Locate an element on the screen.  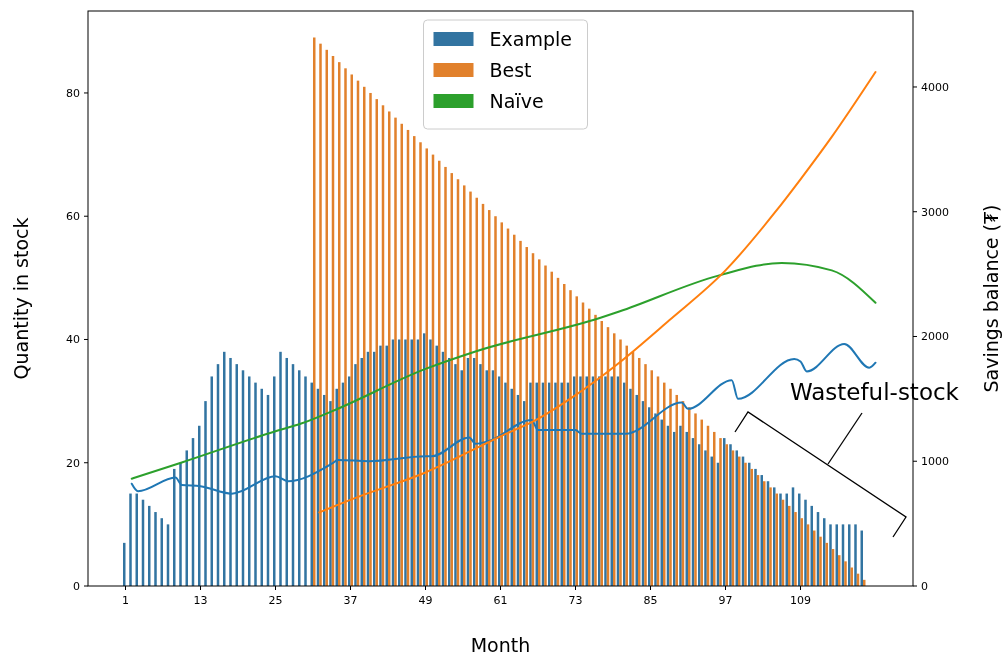
y-tick-label: 0 is located at coordinates (76, 586).